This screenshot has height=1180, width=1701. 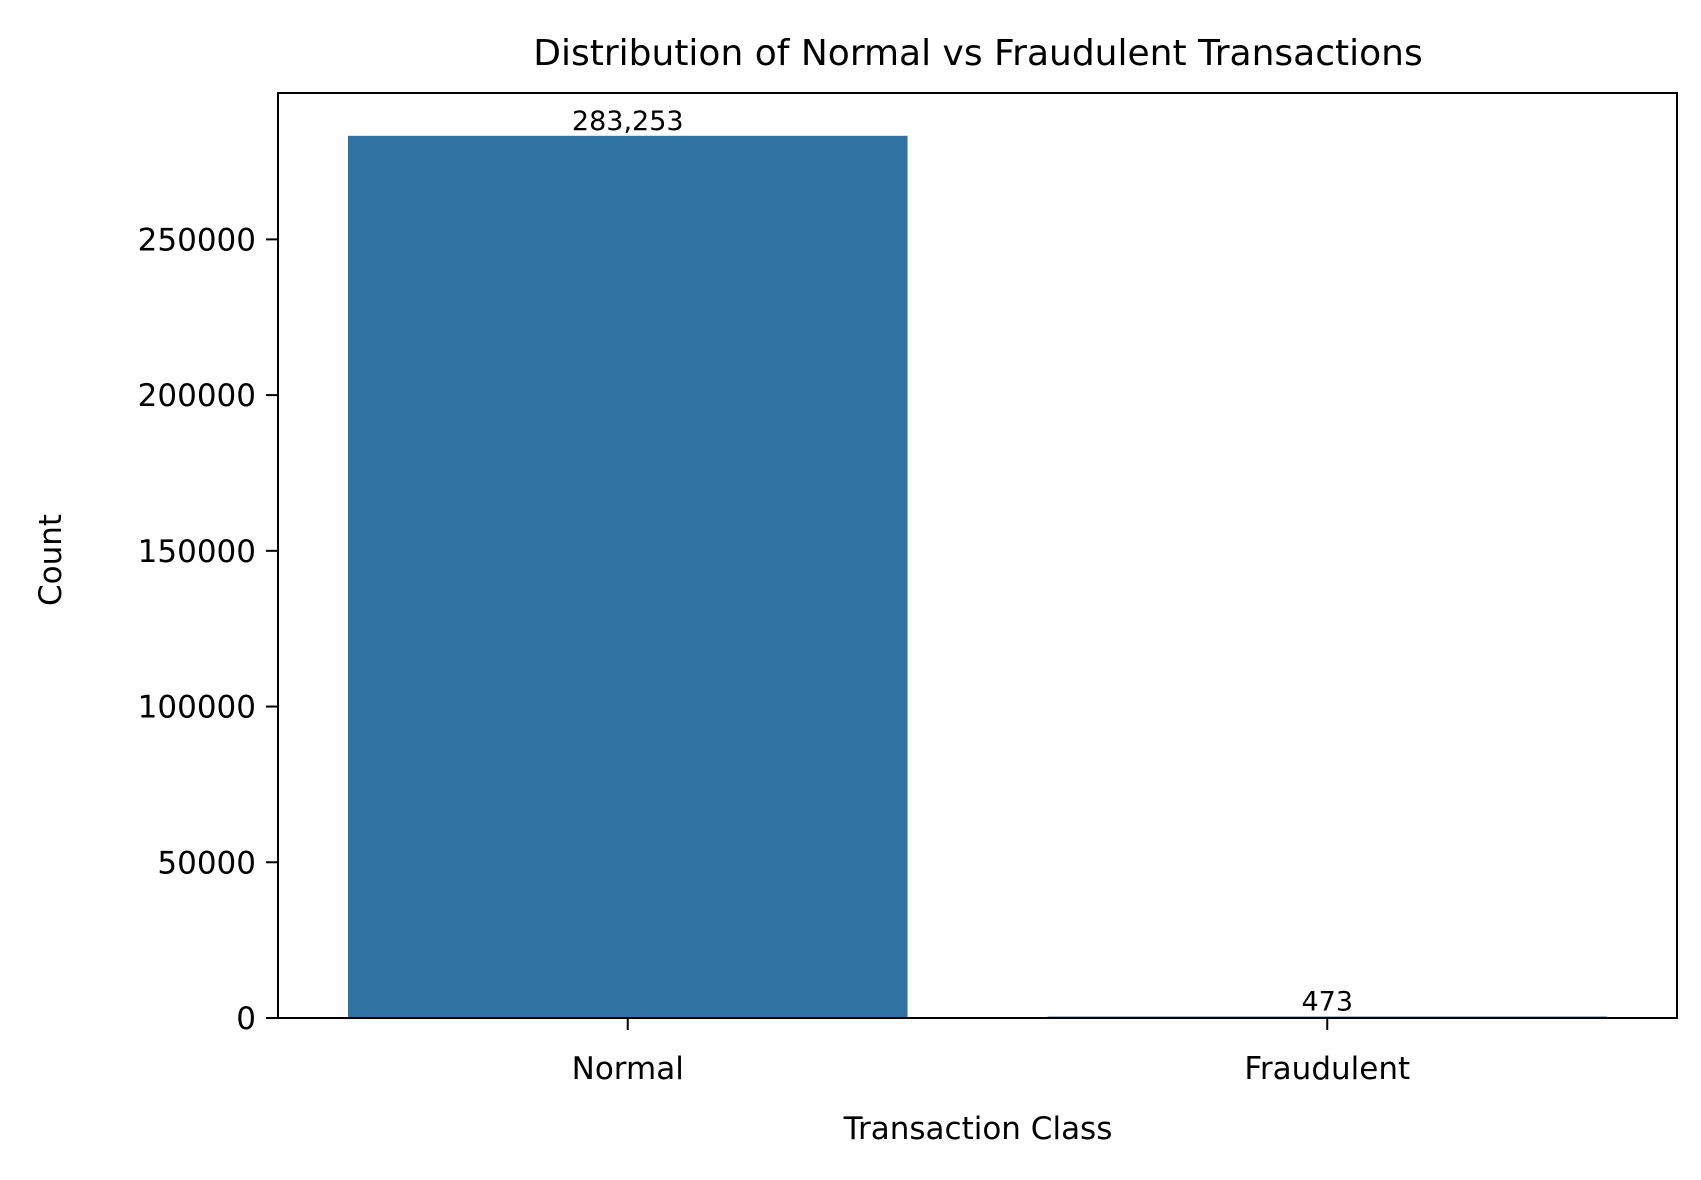 What do you see at coordinates (978, 1129) in the screenshot?
I see `x-axis-label: Transaction Class` at bounding box center [978, 1129].